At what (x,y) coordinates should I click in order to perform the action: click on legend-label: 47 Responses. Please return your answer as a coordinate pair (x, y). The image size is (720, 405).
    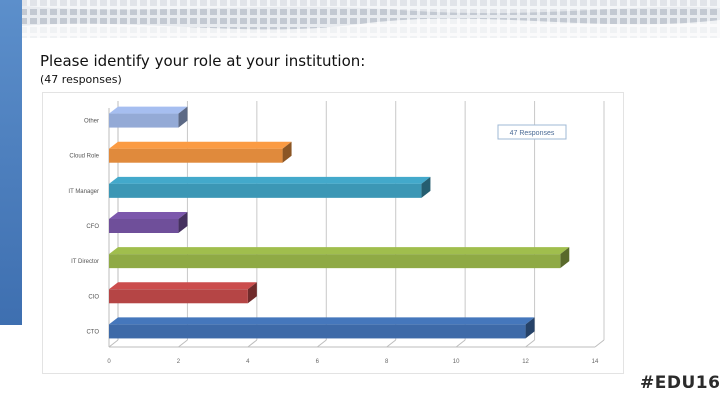
    Looking at the image, I should click on (532, 133).